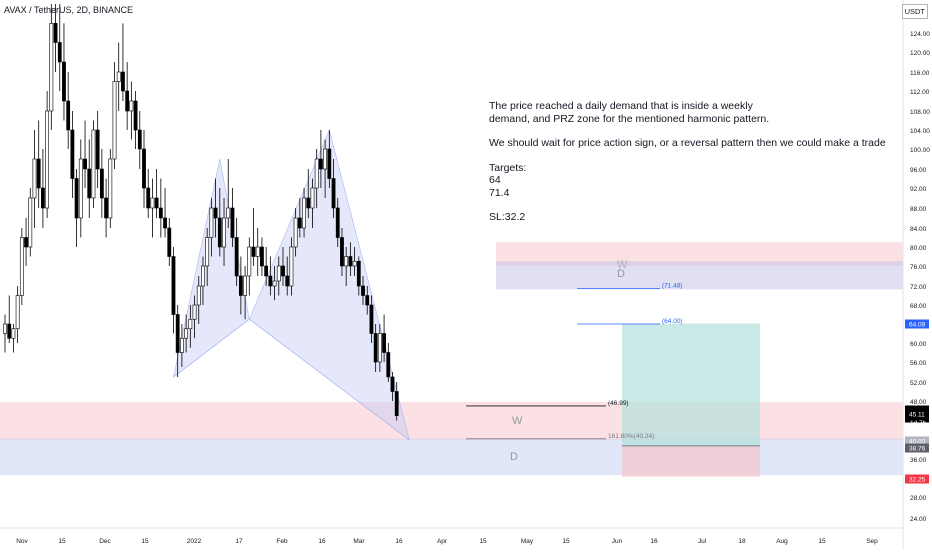  I want to click on targets-label: Targets:, so click(508, 167).